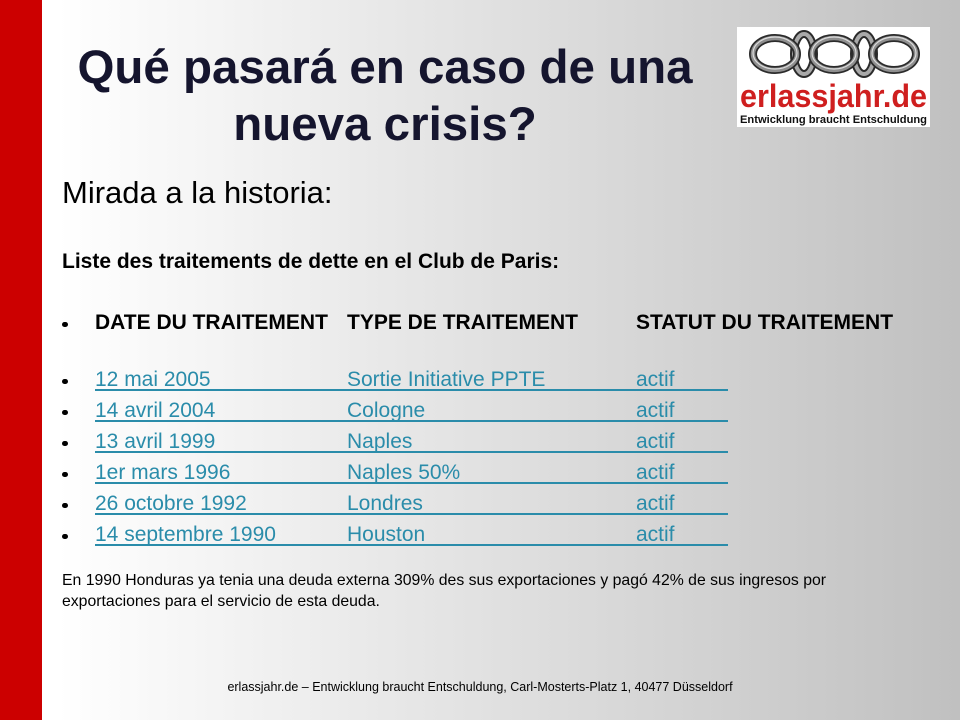 The image size is (960, 720). Describe the element at coordinates (386, 410) in the screenshot. I see `treatment-type: Cologne` at that location.